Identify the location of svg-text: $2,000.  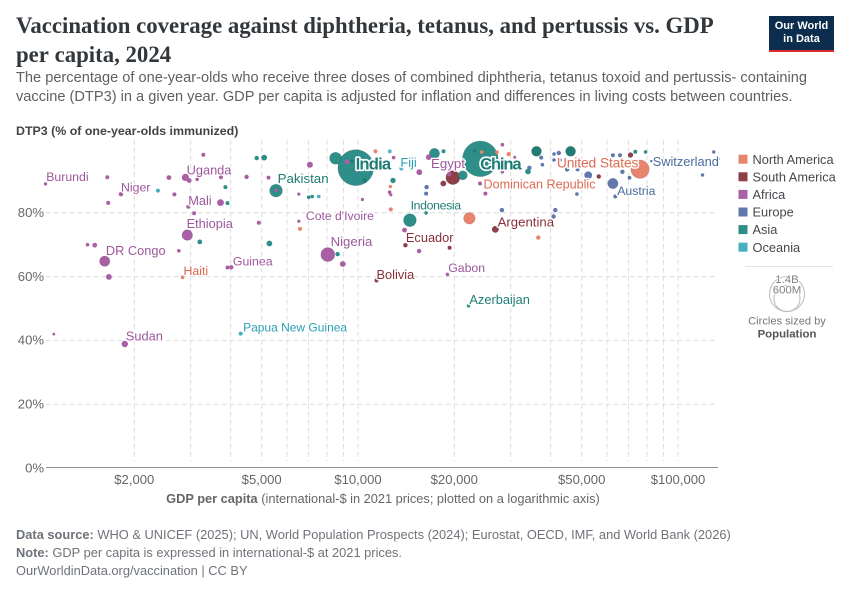
(134, 479).